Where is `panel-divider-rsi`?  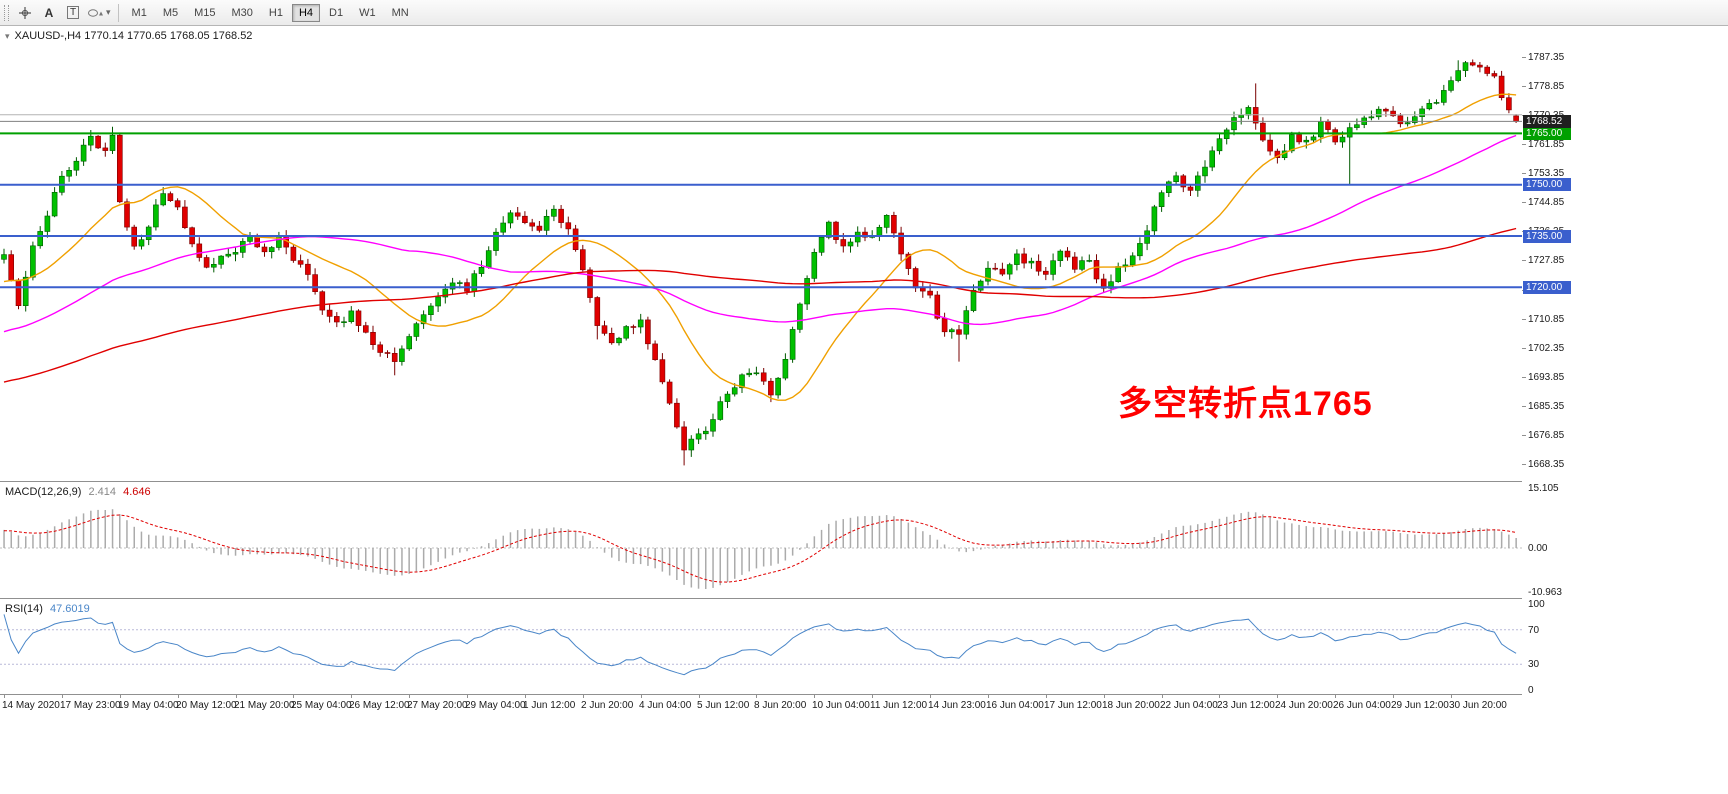
panel-divider-rsi is located at coordinates (786, 598).